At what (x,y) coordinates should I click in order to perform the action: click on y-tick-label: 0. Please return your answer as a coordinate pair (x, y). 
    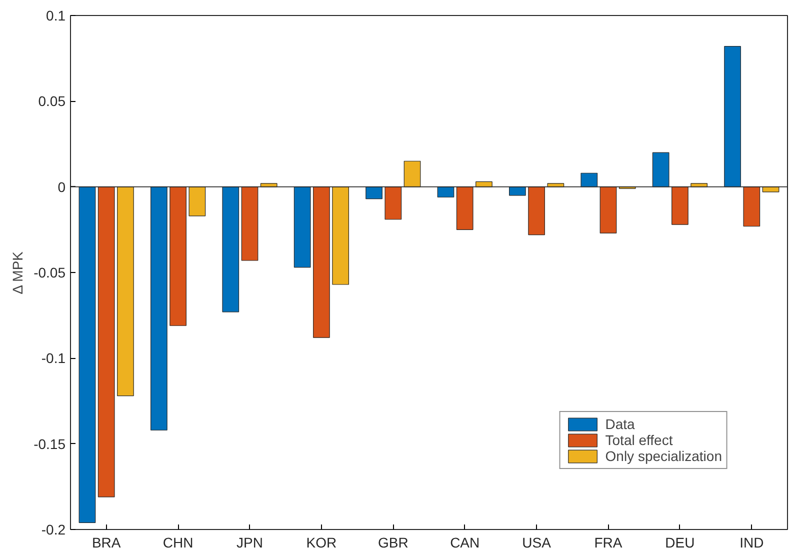
    Looking at the image, I should click on (62, 186).